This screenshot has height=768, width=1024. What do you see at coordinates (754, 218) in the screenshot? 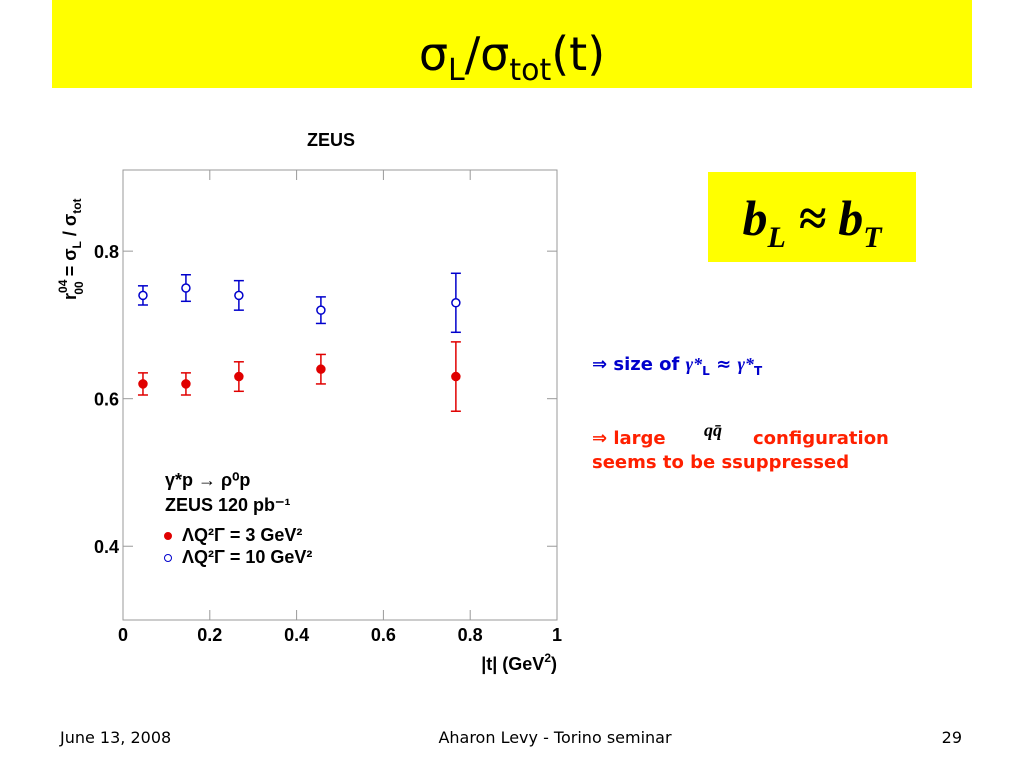
I see `formula-part: b` at bounding box center [754, 218].